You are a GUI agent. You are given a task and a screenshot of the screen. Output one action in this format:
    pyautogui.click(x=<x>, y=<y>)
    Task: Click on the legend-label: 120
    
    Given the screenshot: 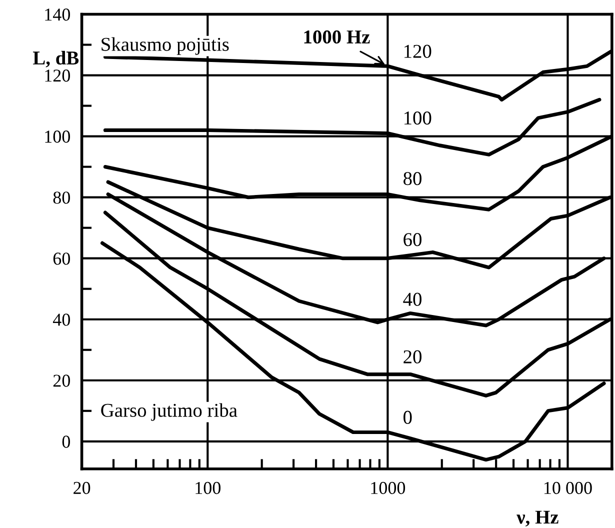 What is the action you would take?
    pyautogui.click(x=418, y=51)
    